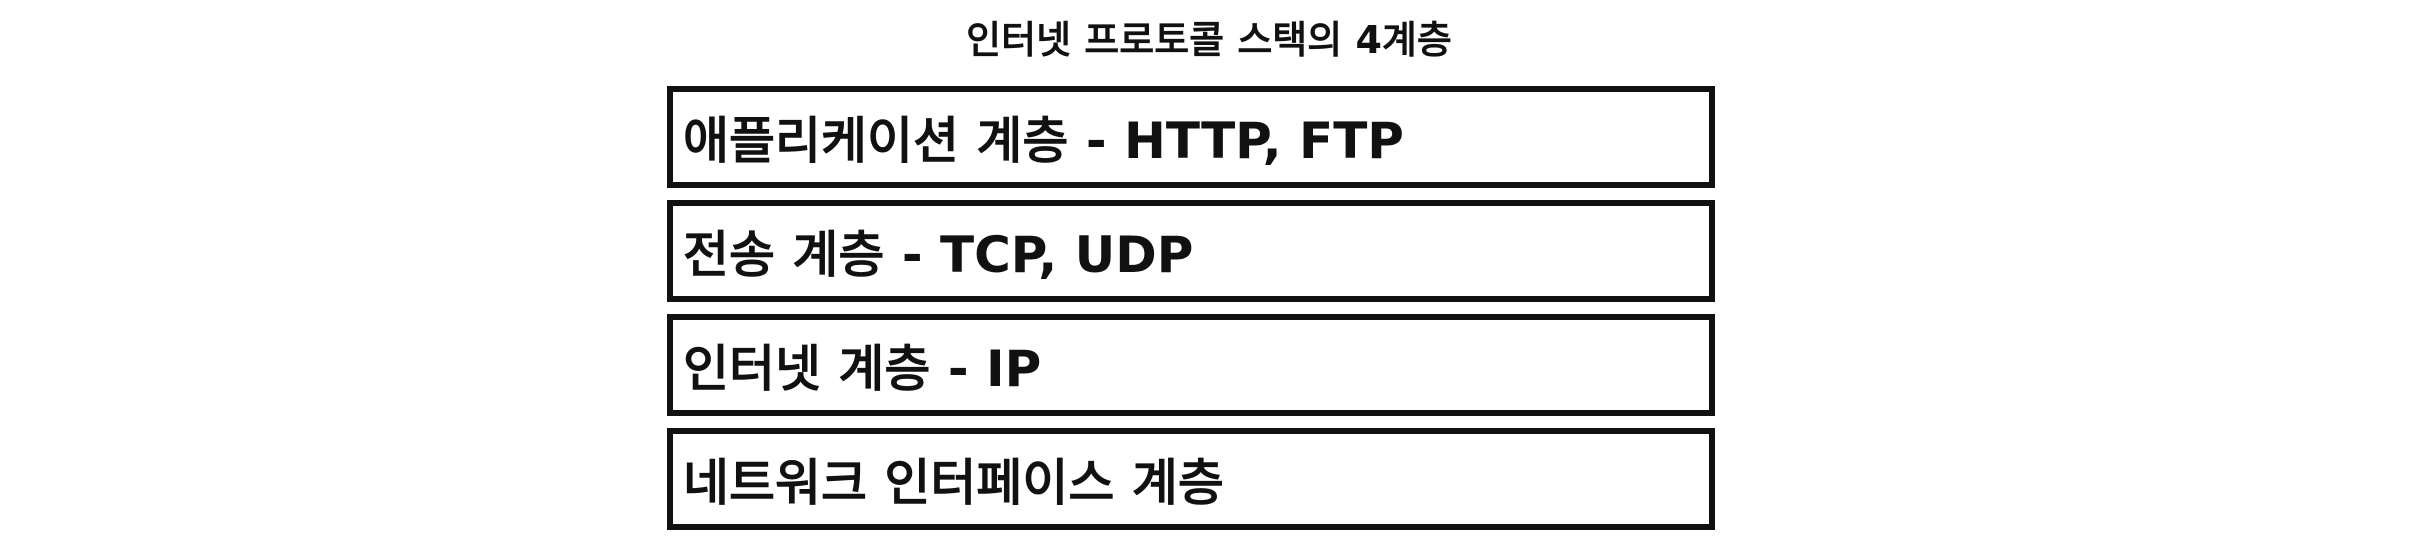  I want to click on diagram-title: 인터넷 프로토콜 스택의 4계층, so click(1209, 40).